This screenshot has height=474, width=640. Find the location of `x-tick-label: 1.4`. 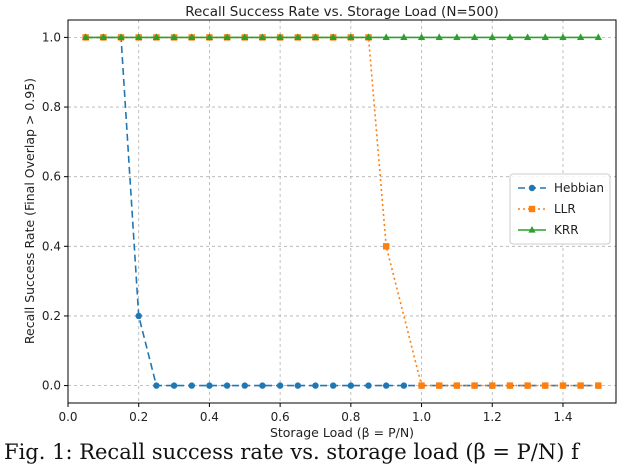

x-tick-label: 1.4 is located at coordinates (562, 417).